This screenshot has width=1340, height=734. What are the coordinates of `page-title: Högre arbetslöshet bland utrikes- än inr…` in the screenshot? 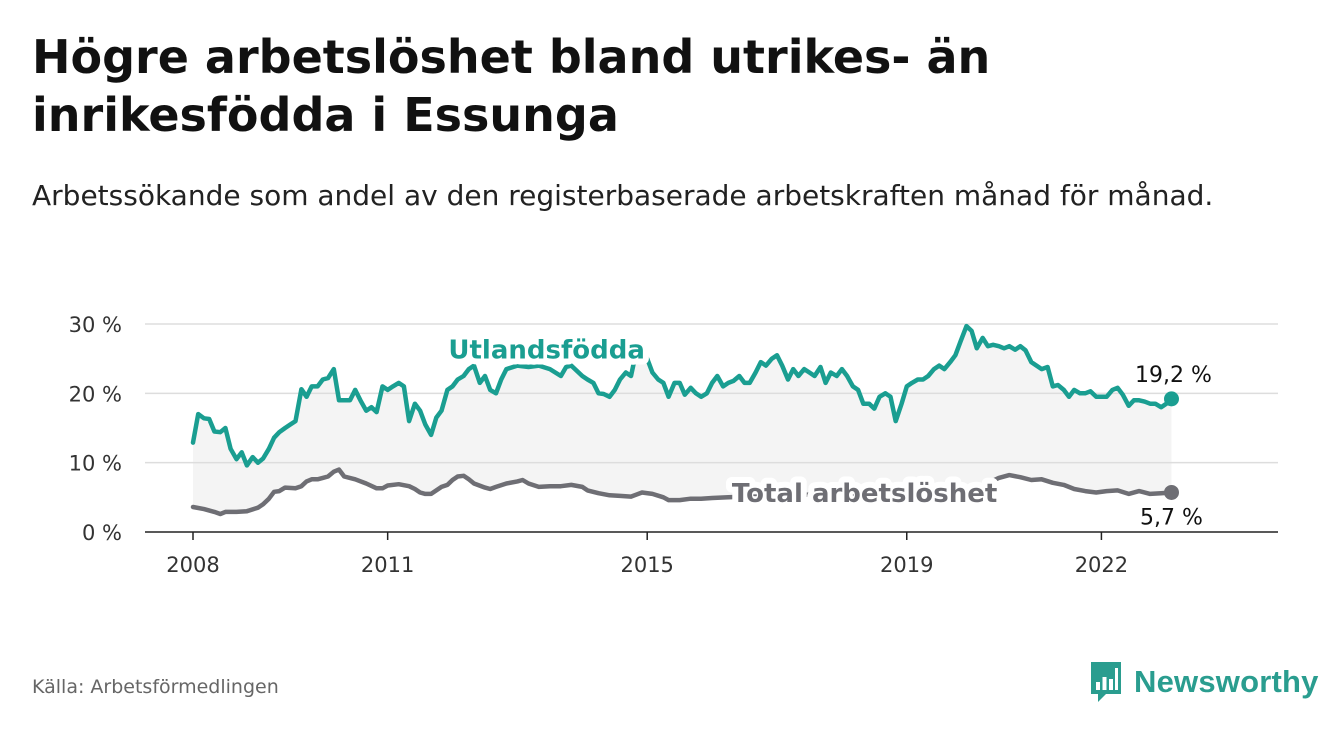 It's located at (511, 86).